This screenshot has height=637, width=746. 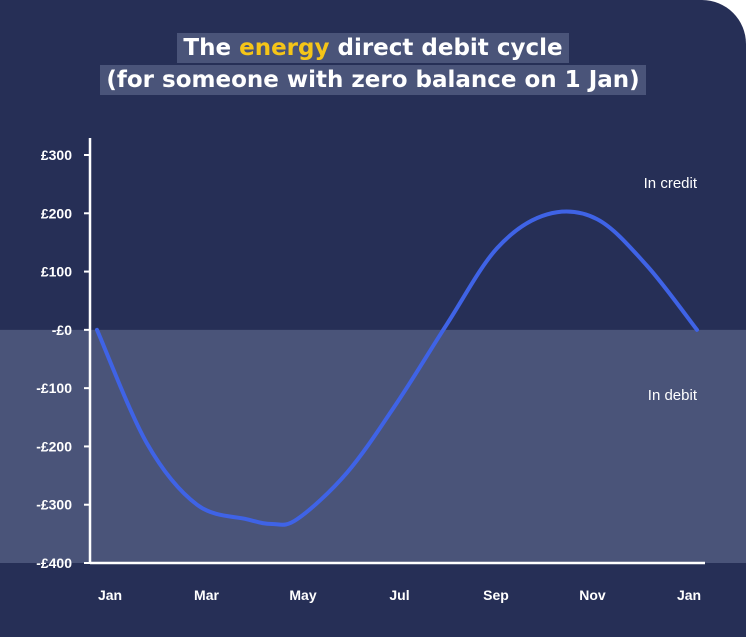 What do you see at coordinates (54, 505) in the screenshot?
I see `y-tick-label: -£300` at bounding box center [54, 505].